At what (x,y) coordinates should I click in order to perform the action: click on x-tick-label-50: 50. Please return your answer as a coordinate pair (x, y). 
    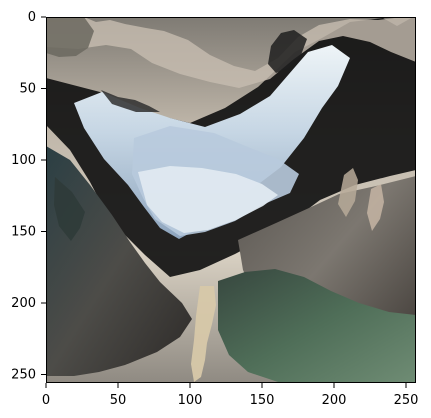
    Looking at the image, I should click on (118, 400).